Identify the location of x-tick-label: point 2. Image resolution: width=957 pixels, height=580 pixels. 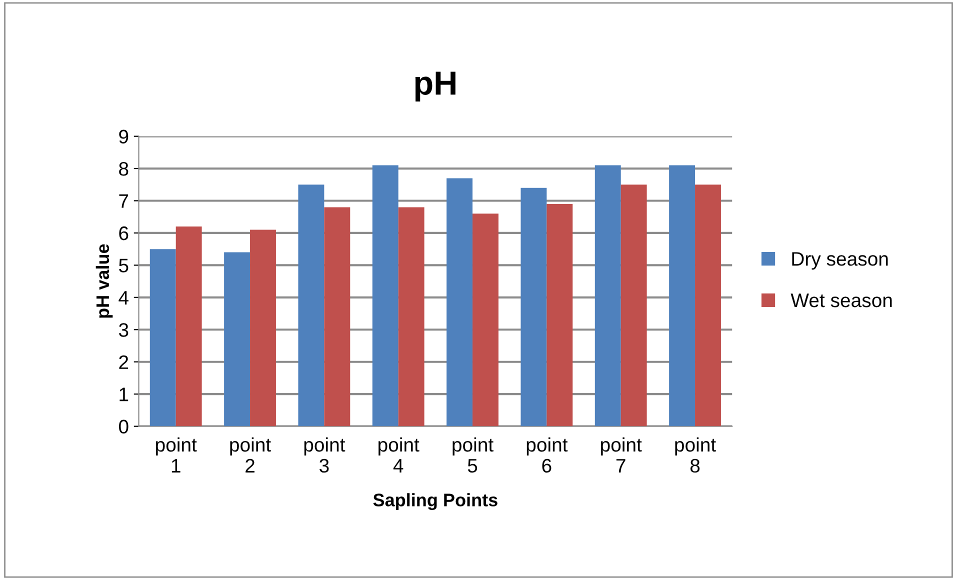
(250, 454).